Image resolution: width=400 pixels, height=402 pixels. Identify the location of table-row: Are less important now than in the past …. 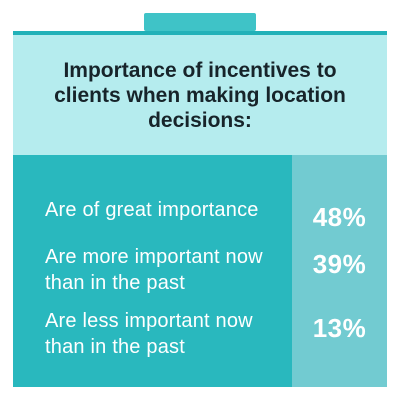
(200, 336).